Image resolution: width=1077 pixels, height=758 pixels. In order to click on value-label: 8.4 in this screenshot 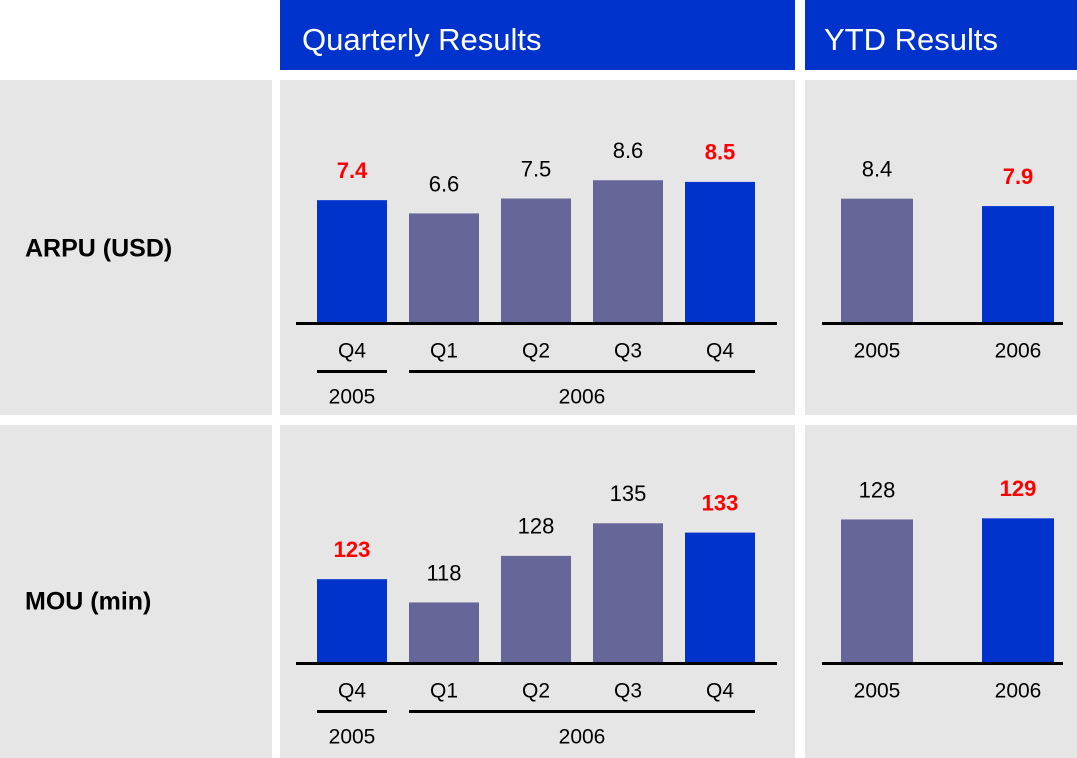, I will do `click(877, 168)`.